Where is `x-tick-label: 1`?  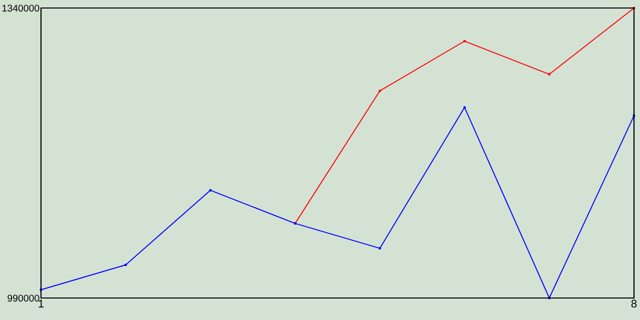 x-tick-label: 1 is located at coordinates (41, 304).